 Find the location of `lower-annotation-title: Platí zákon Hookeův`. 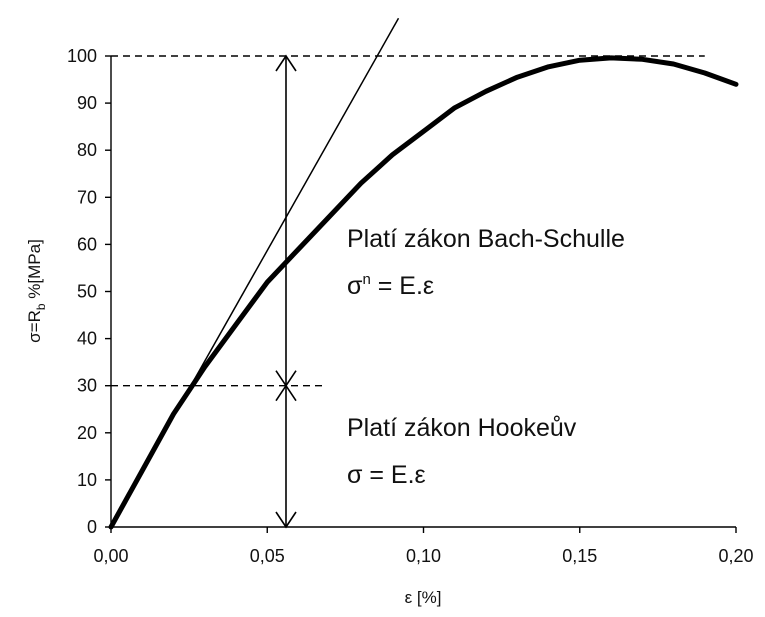

lower-annotation-title: Platí zákon Hookeův is located at coordinates (462, 428).